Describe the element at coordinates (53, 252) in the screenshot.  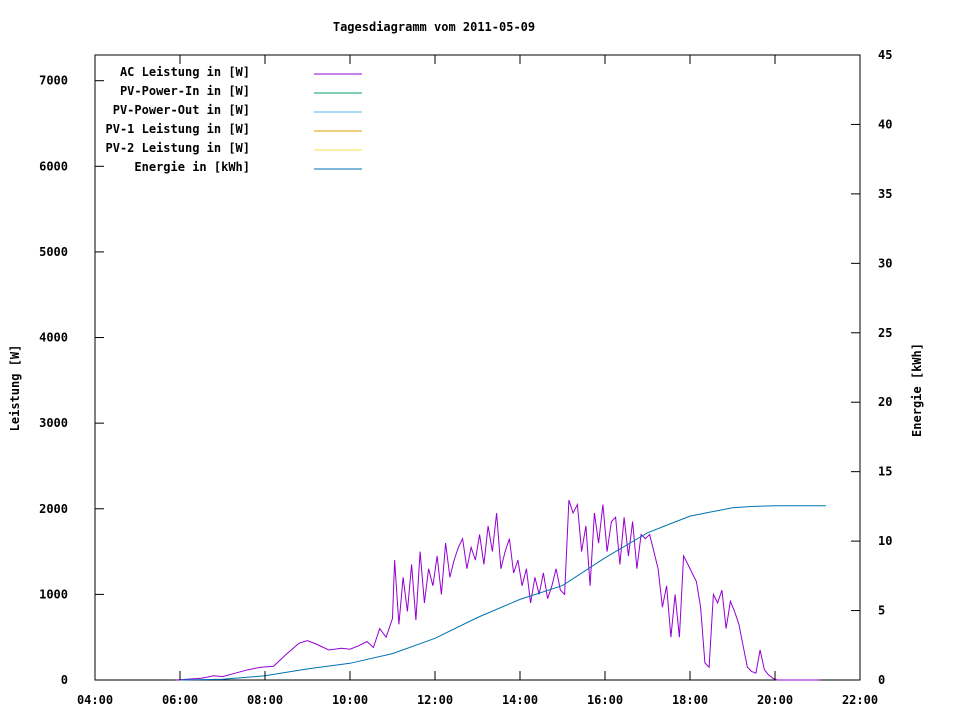
I see `y-tick-label: 5000` at that location.